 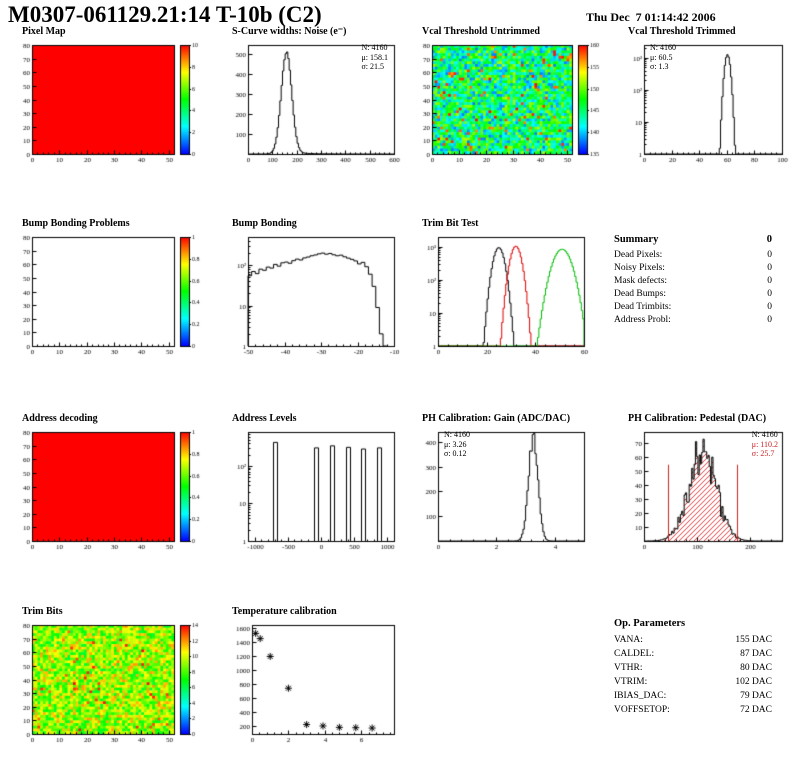 I want to click on stats-sigma: σ: 0.12, so click(x=455, y=453).